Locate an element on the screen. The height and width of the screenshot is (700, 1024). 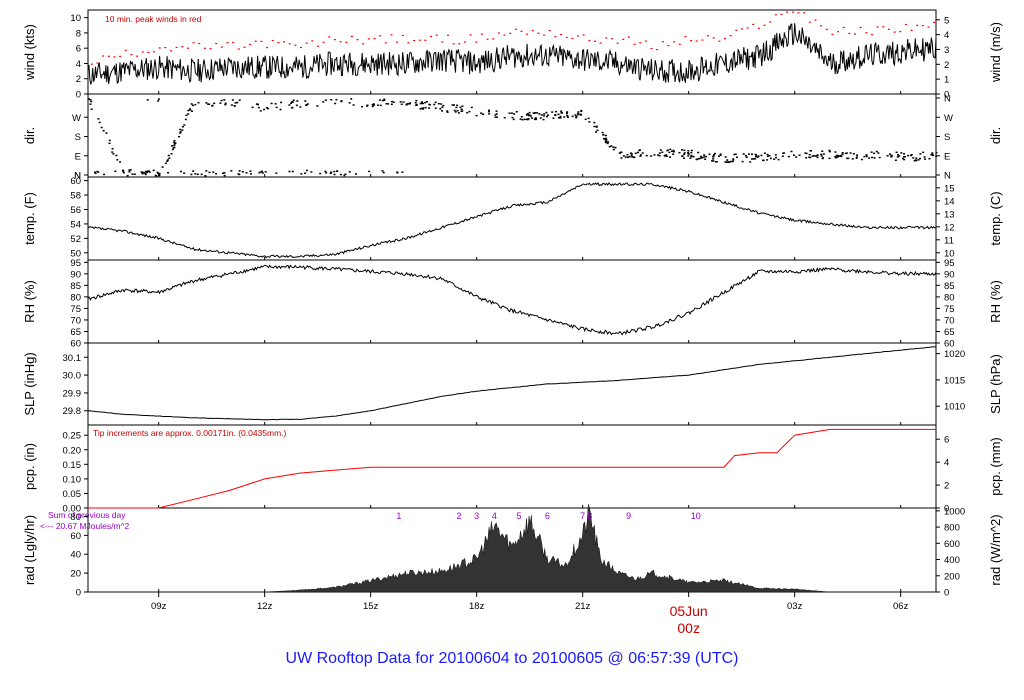
right-tick-label-rh: 60 is located at coordinates (949, 344).